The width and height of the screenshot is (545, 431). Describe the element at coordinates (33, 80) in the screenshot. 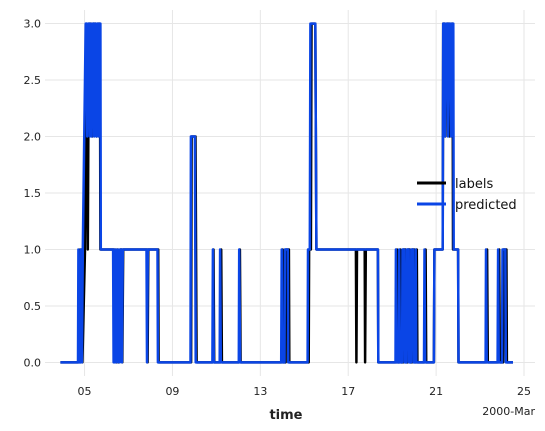

I see `y-tick-label: 2.5` at that location.